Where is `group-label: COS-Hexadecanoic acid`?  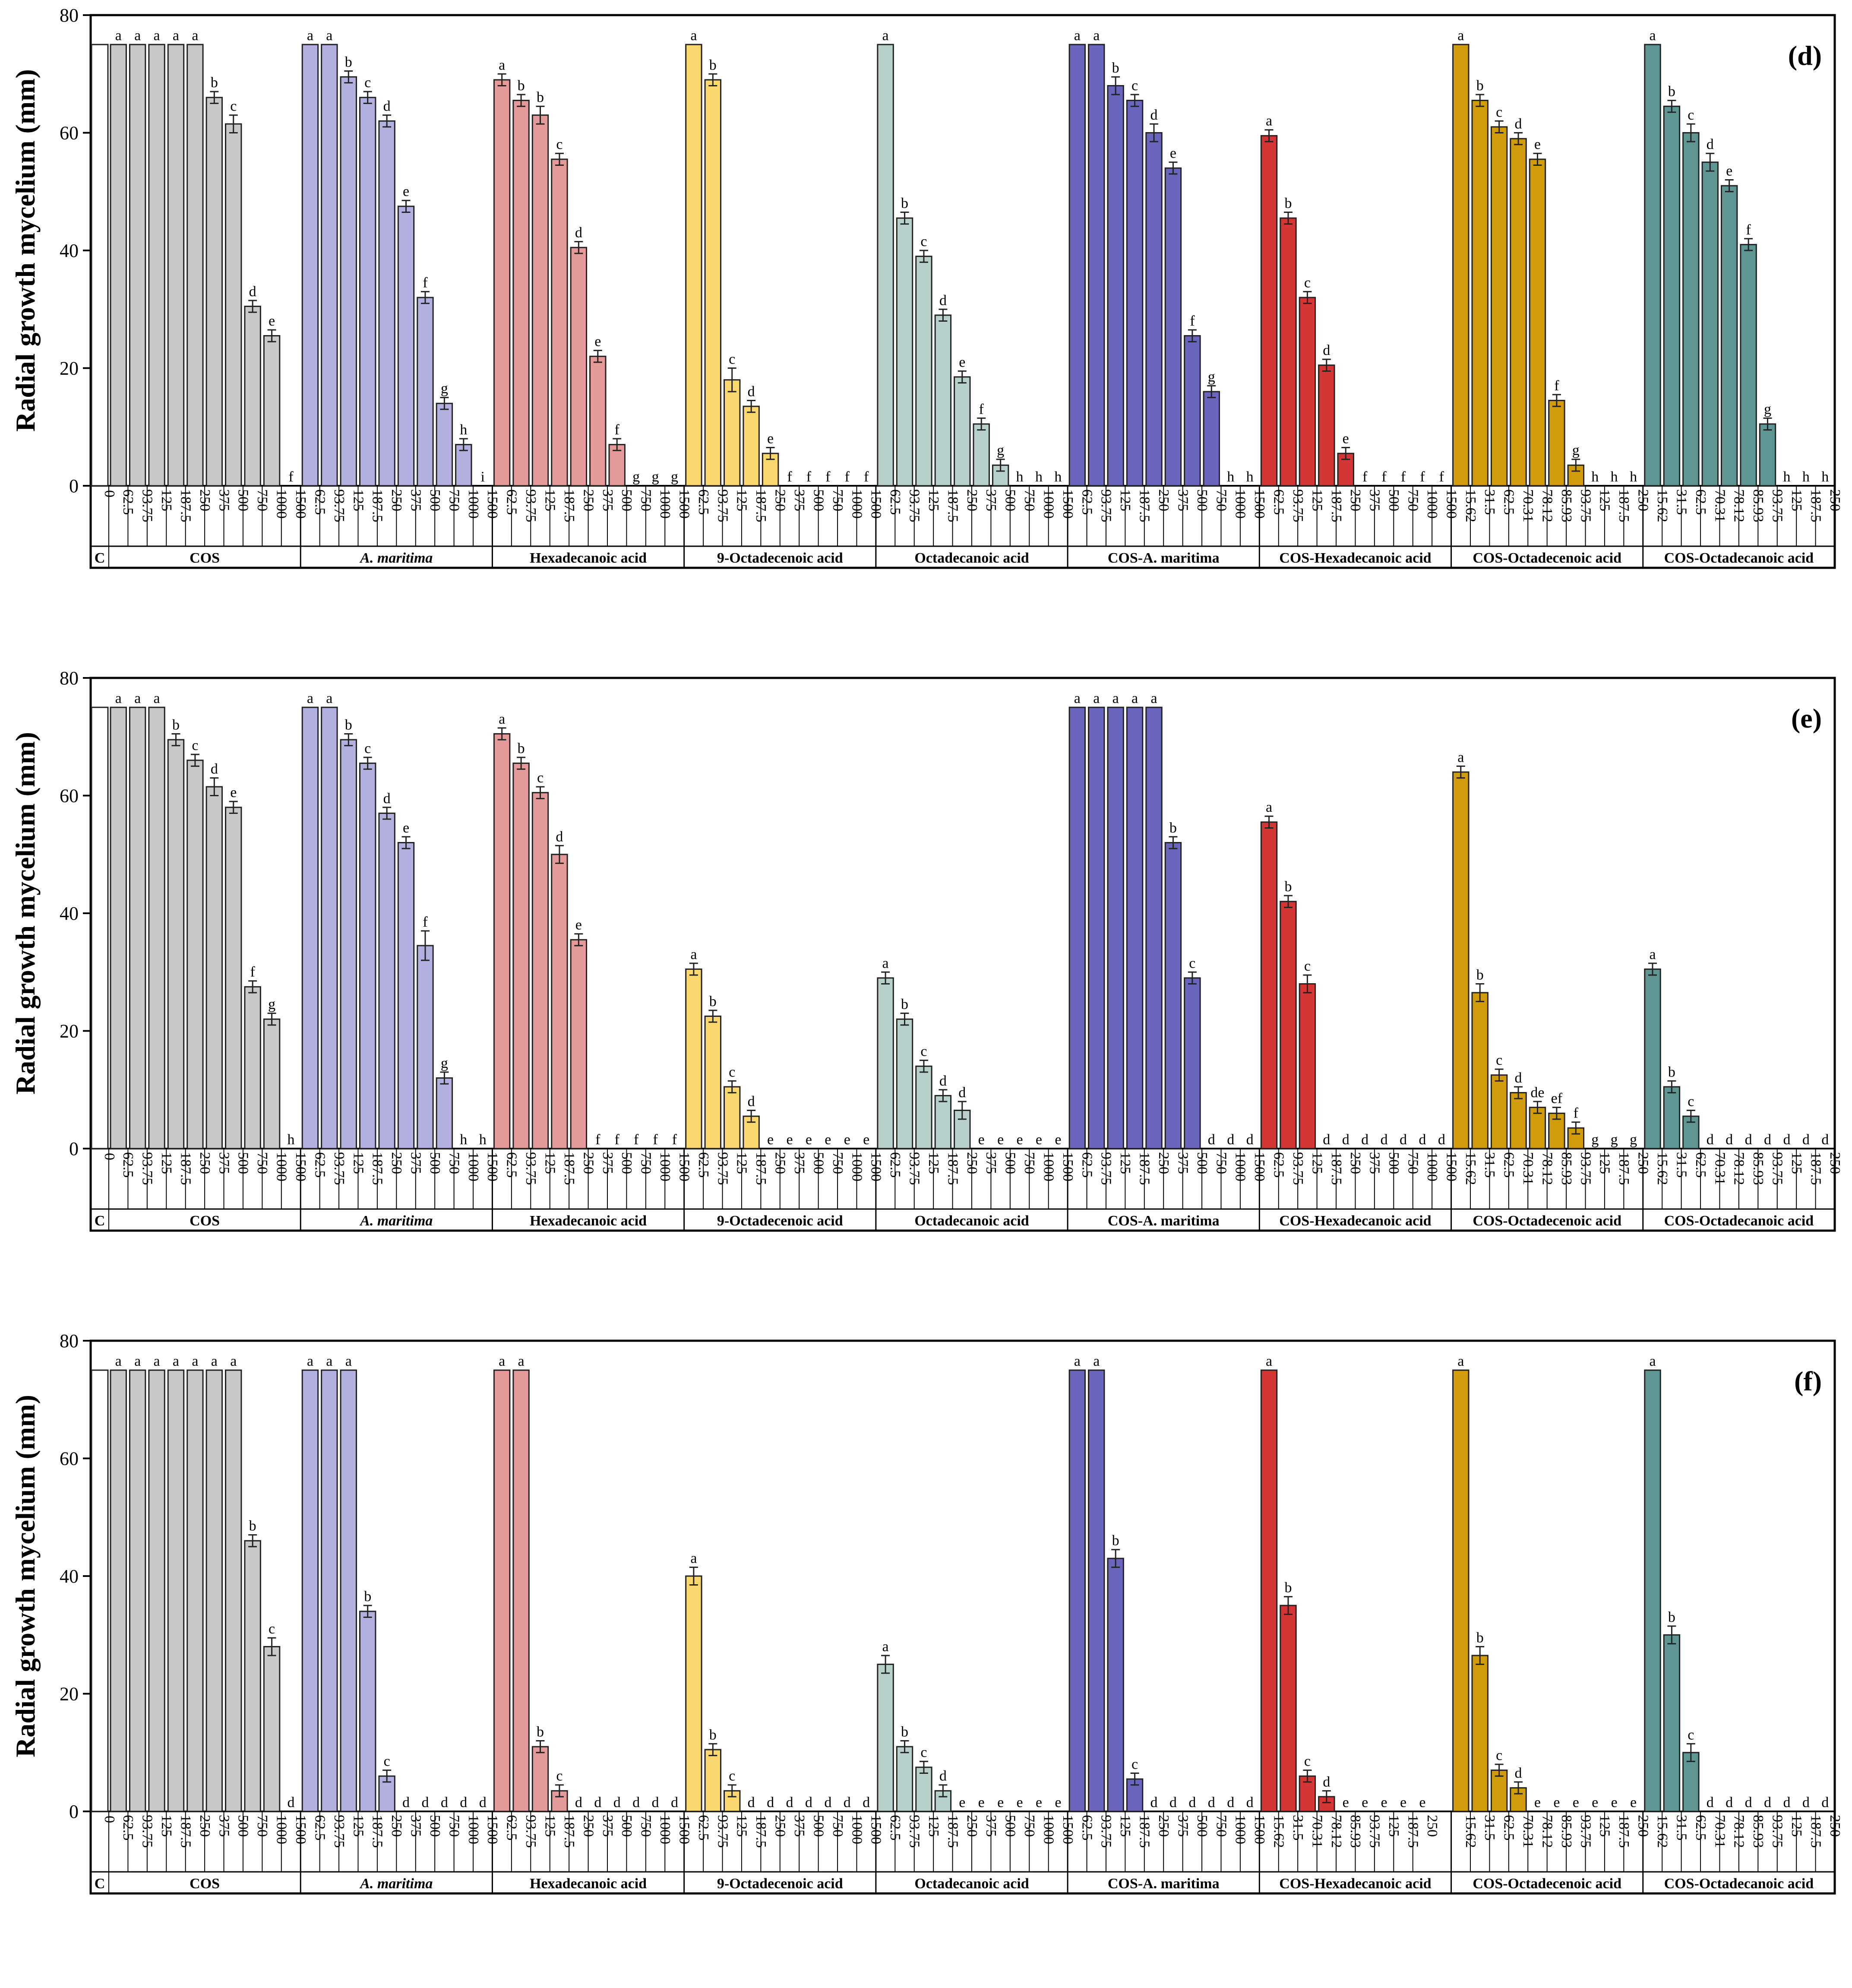
group-label: COS-Hexadecanoic acid is located at coordinates (1355, 558).